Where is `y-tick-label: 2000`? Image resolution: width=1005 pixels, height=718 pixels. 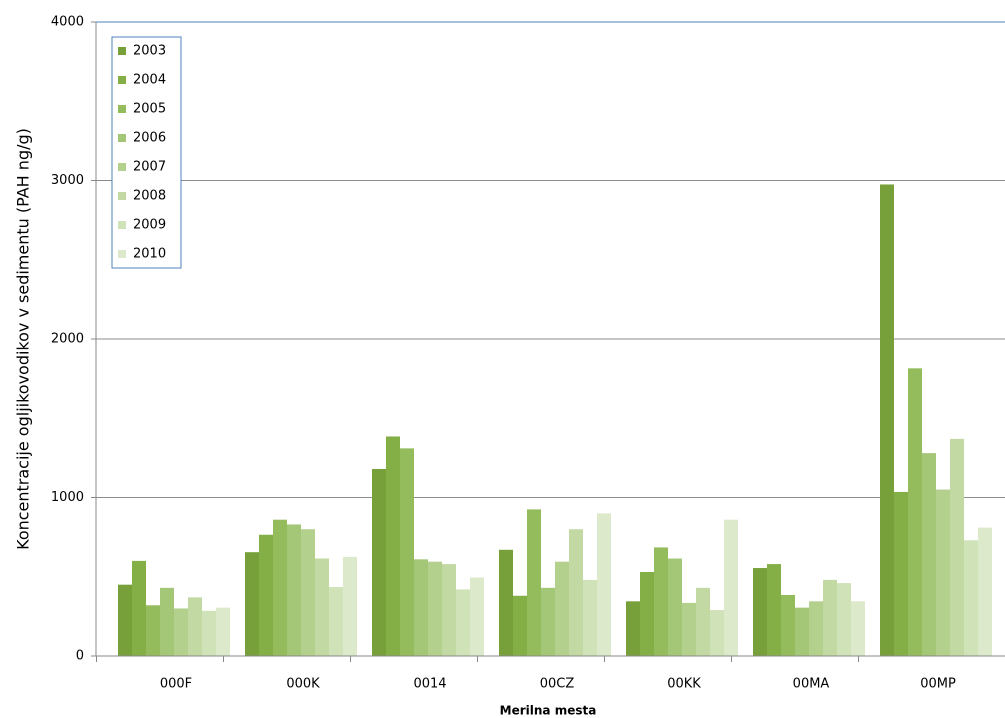 y-tick-label: 2000 is located at coordinates (67, 339).